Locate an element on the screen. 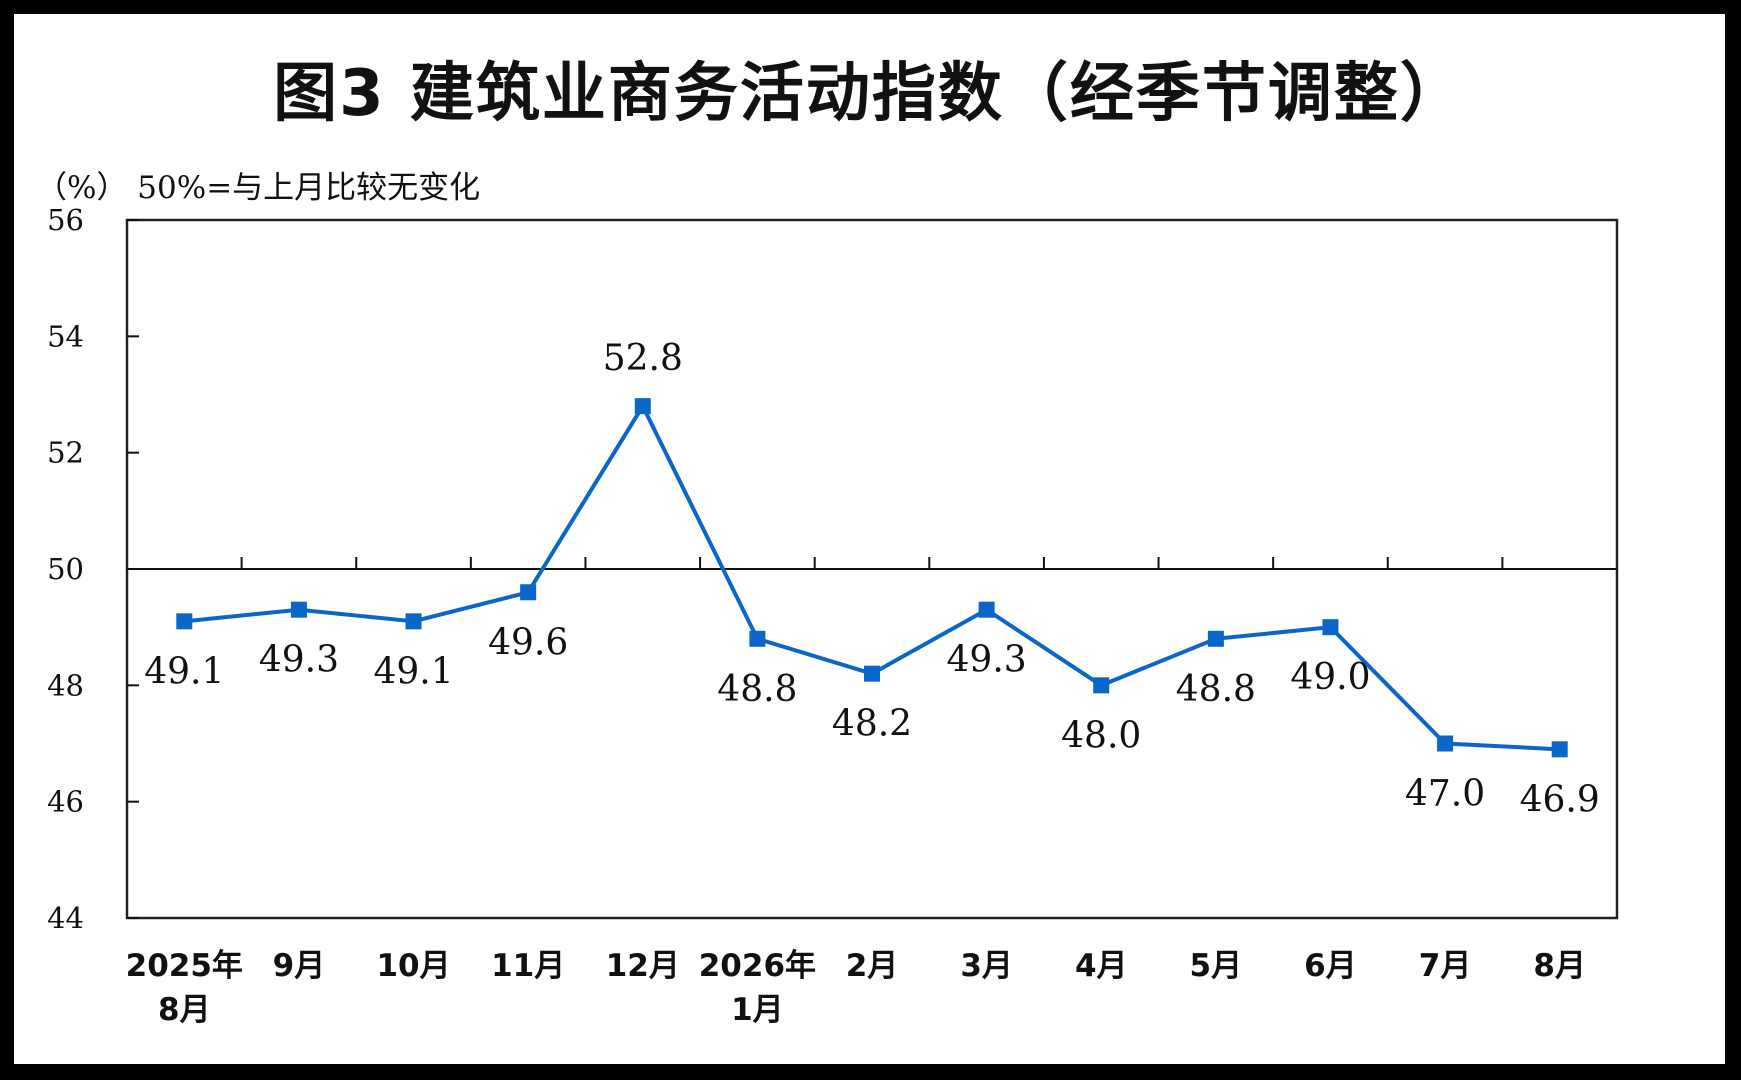 The image size is (1741, 1080). data-label: 46.9 is located at coordinates (1560, 799).